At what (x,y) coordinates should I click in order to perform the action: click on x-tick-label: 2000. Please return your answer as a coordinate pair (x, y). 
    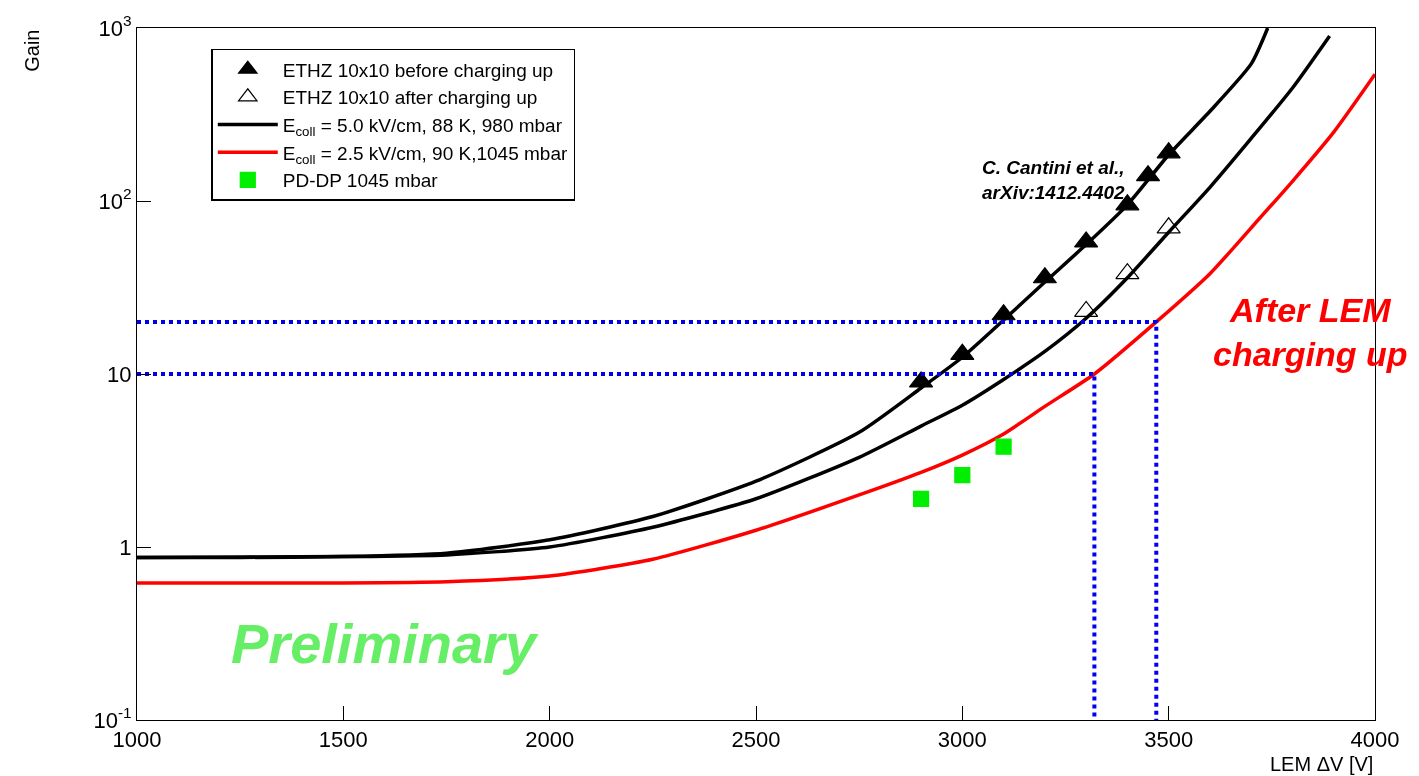
    Looking at the image, I should click on (550, 740).